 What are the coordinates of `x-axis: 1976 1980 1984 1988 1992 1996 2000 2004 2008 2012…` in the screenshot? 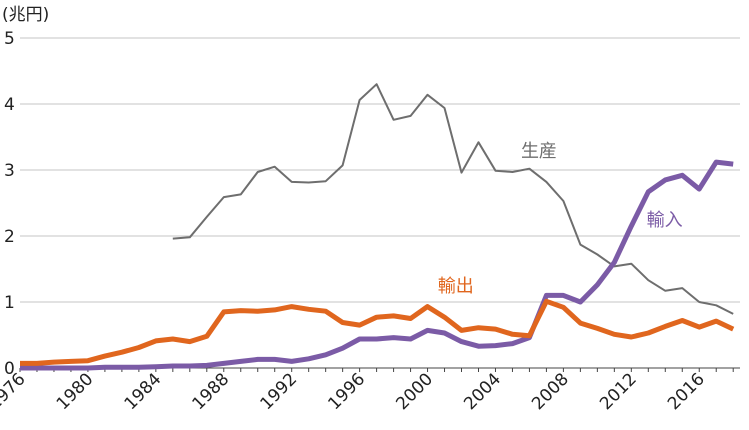 It's located at (370, 390).